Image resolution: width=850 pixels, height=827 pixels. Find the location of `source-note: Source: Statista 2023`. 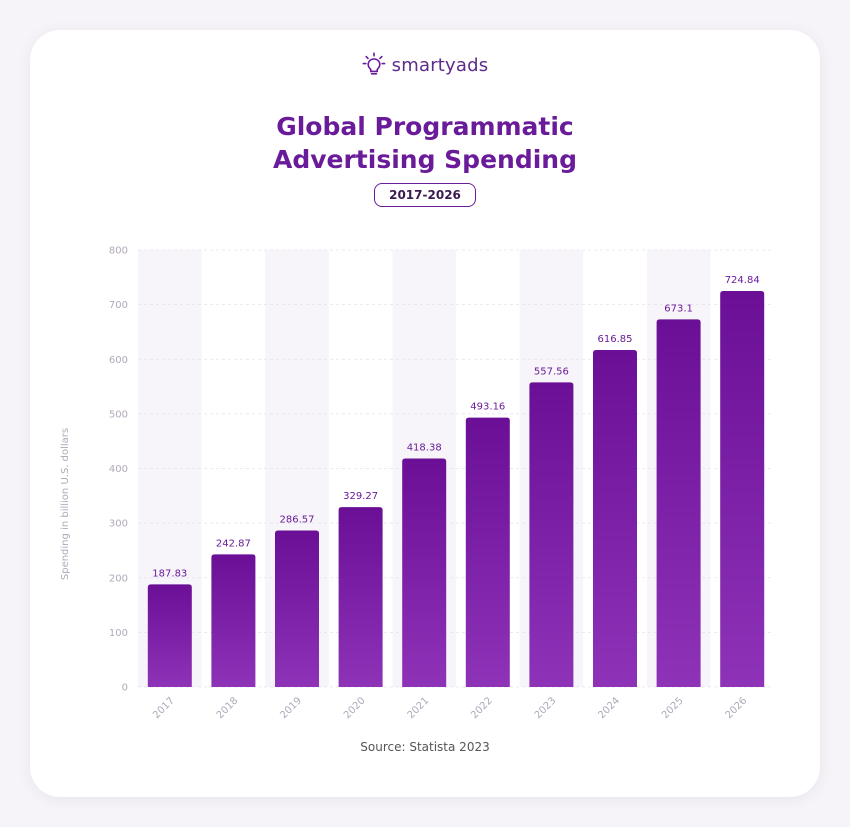

source-note: Source: Statista 2023 is located at coordinates (425, 747).